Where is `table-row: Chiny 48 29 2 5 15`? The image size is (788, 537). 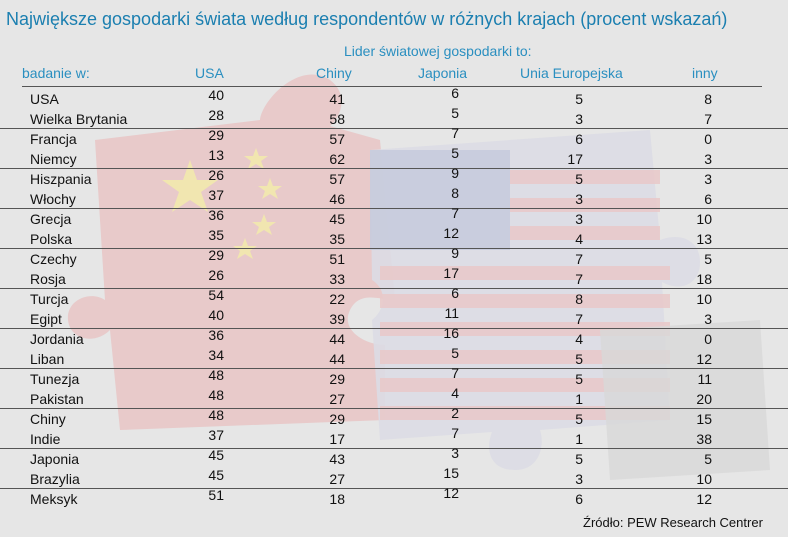 table-row: Chiny 48 29 2 5 15 is located at coordinates (394, 416).